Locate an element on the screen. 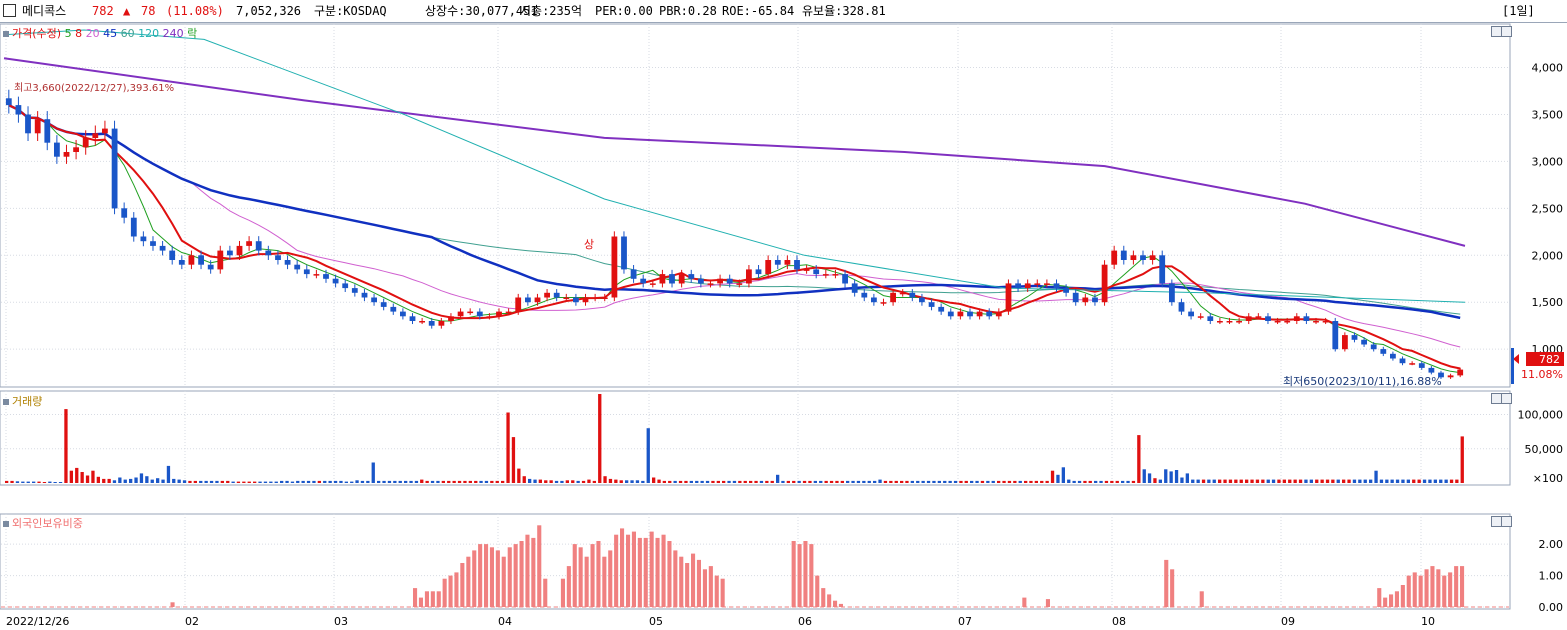 Image resolution: width=1567 pixels, height=630 pixels. volume-unit-label: ×100 is located at coordinates (1548, 478).